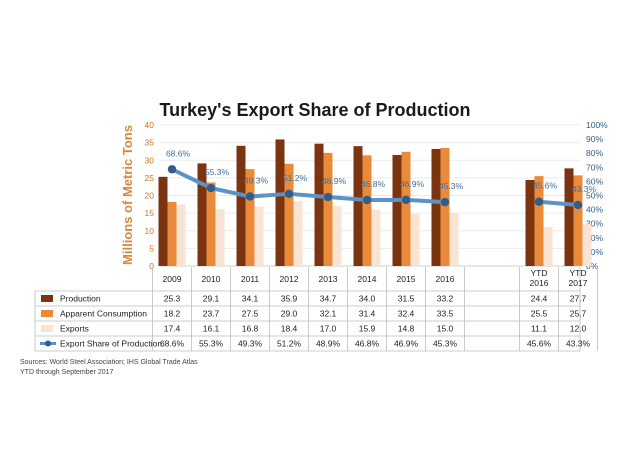 This screenshot has width=620, height=465. I want to click on table-cell: 45.6%, so click(539, 344).